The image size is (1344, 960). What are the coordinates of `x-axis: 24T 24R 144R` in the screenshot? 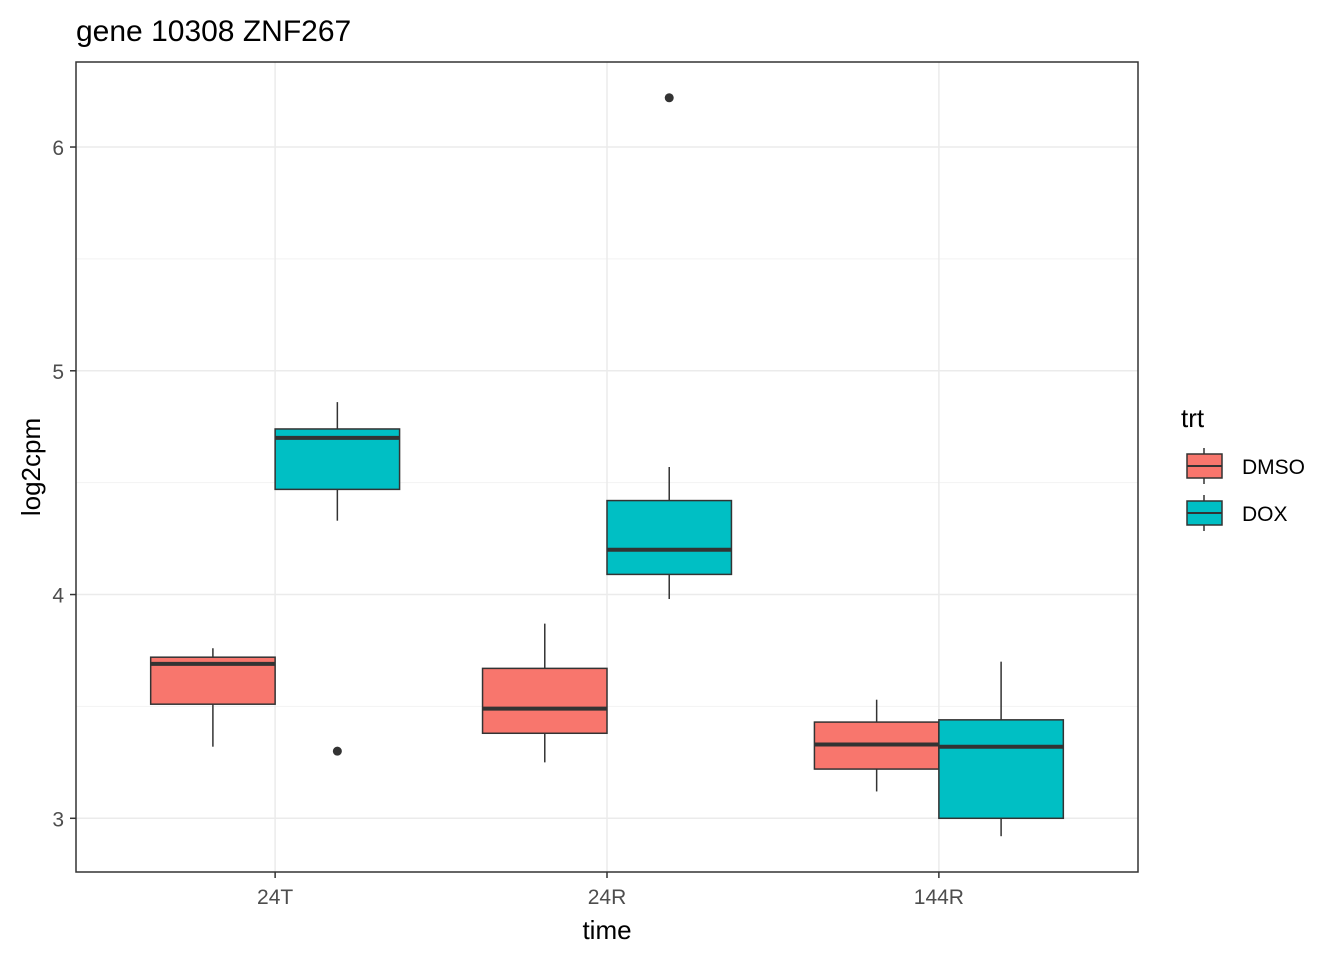 It's located at (610, 890).